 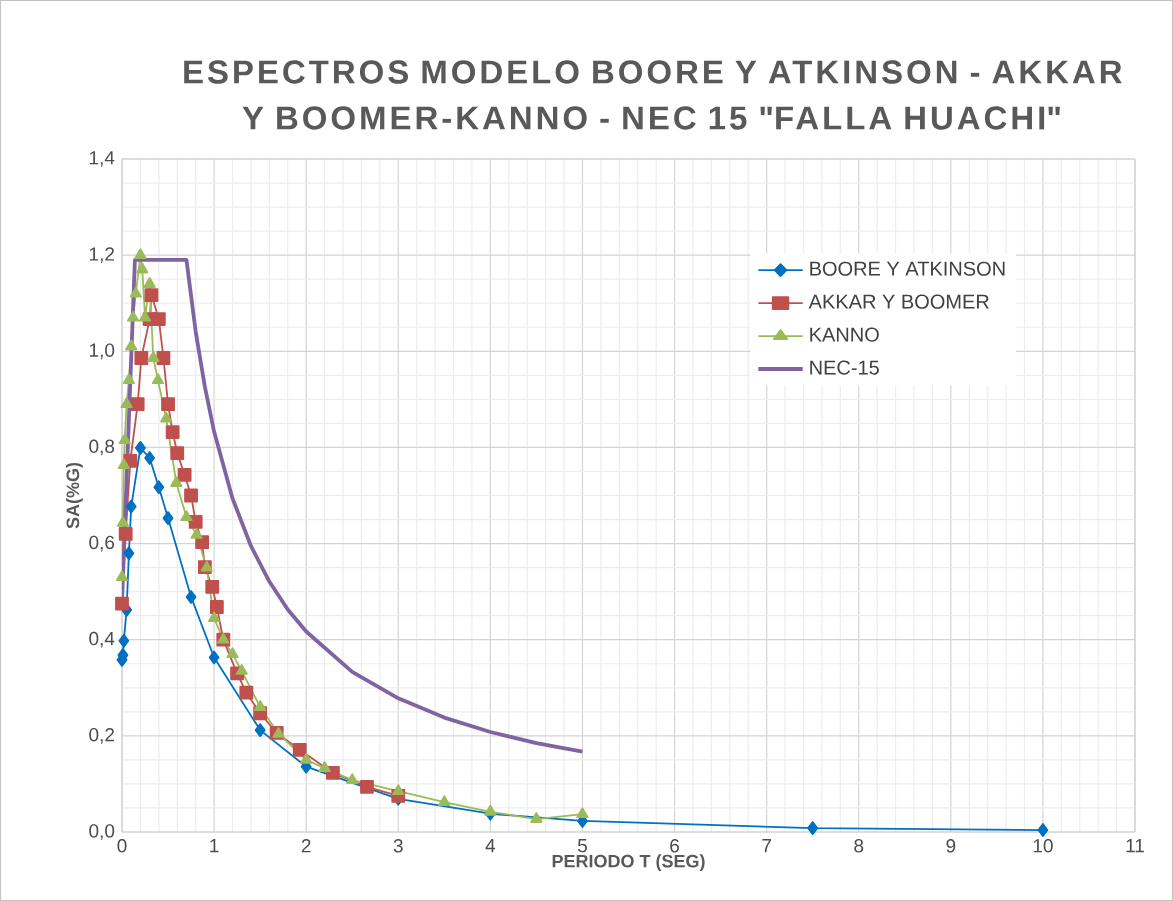 What do you see at coordinates (951, 846) in the screenshot?
I see `x-tick-label: 9` at bounding box center [951, 846].